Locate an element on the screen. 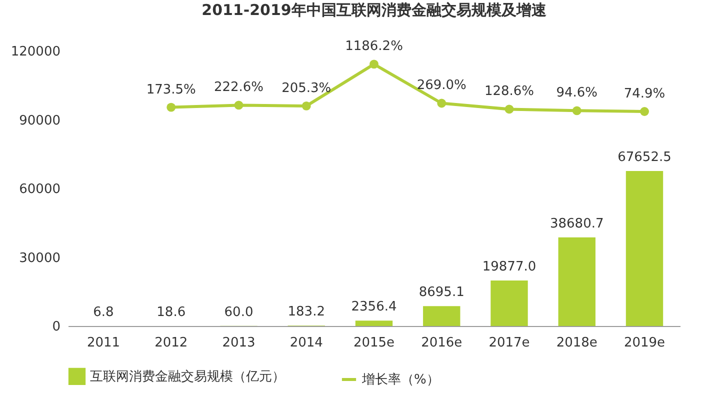  x-tick-label: 2018e is located at coordinates (577, 343).